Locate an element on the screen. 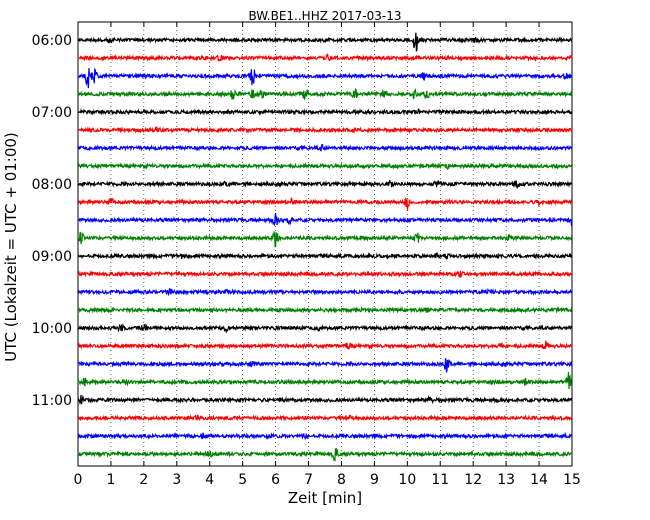 This screenshot has height=520, width=650. x-tick-label: 12 is located at coordinates (473, 480).